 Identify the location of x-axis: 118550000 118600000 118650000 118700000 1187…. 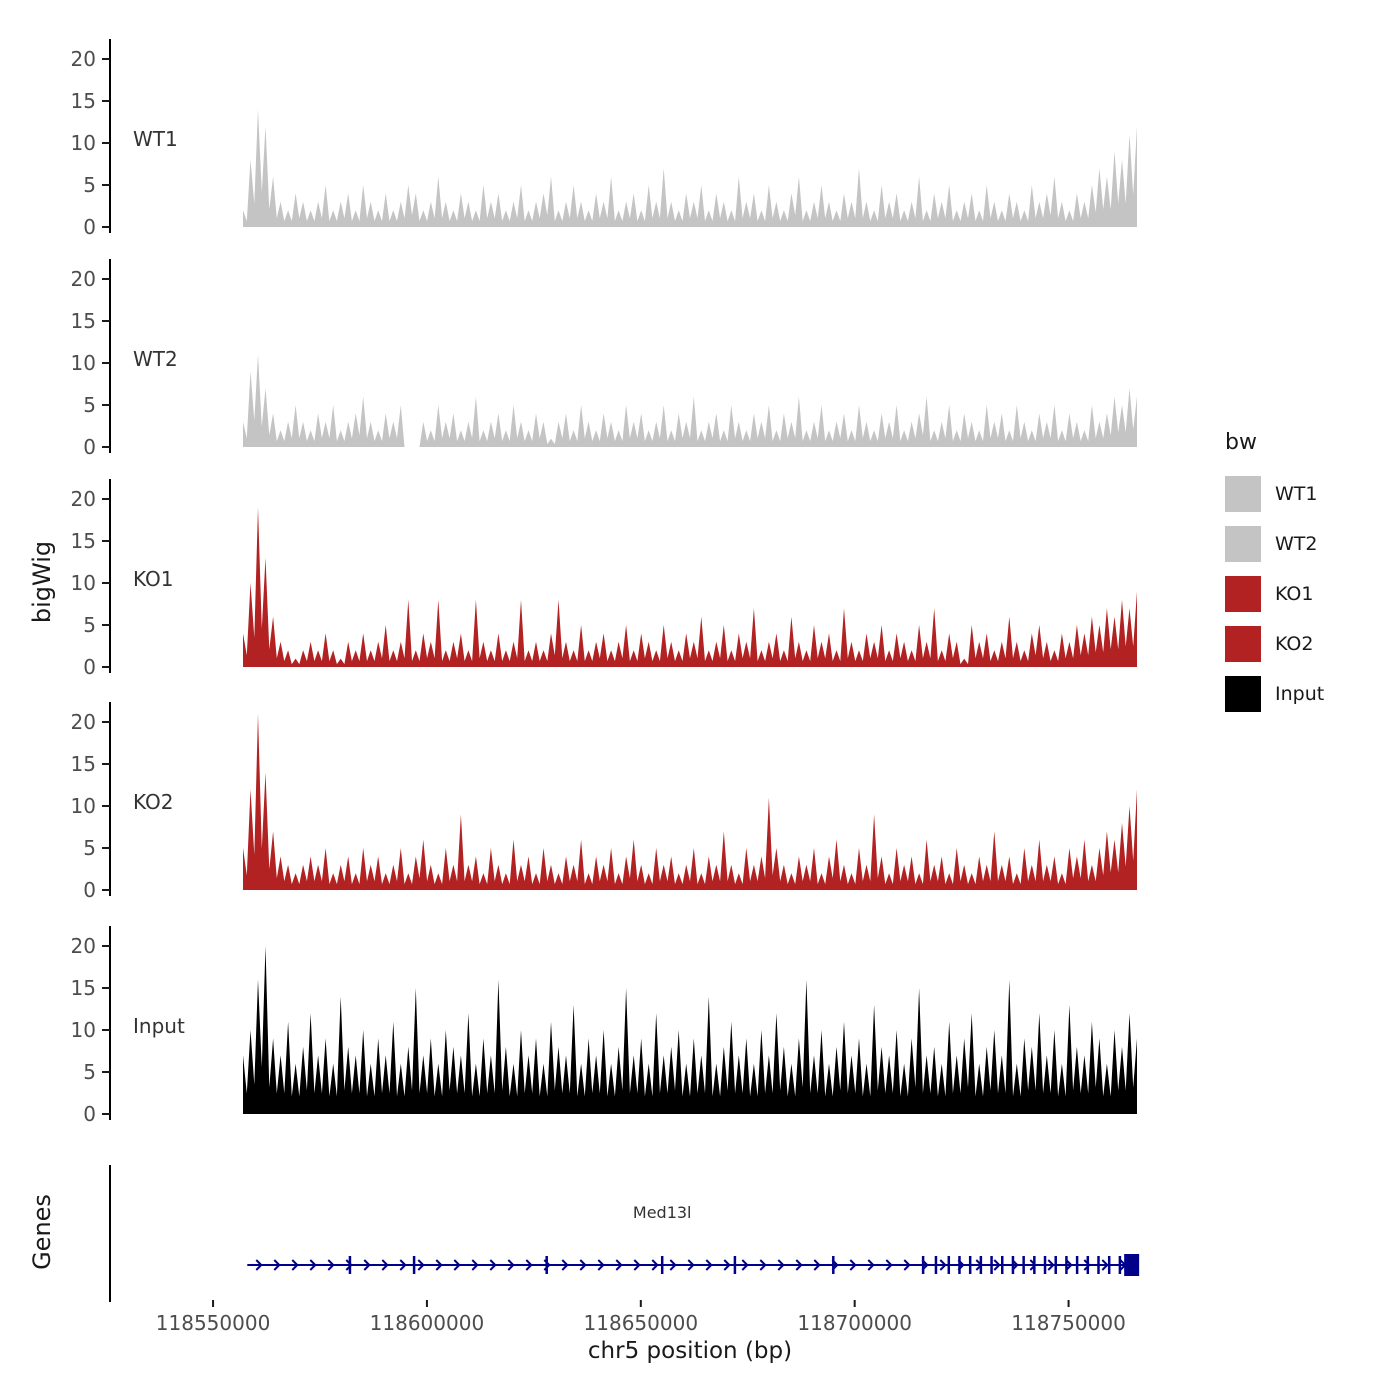
(641, 1317).